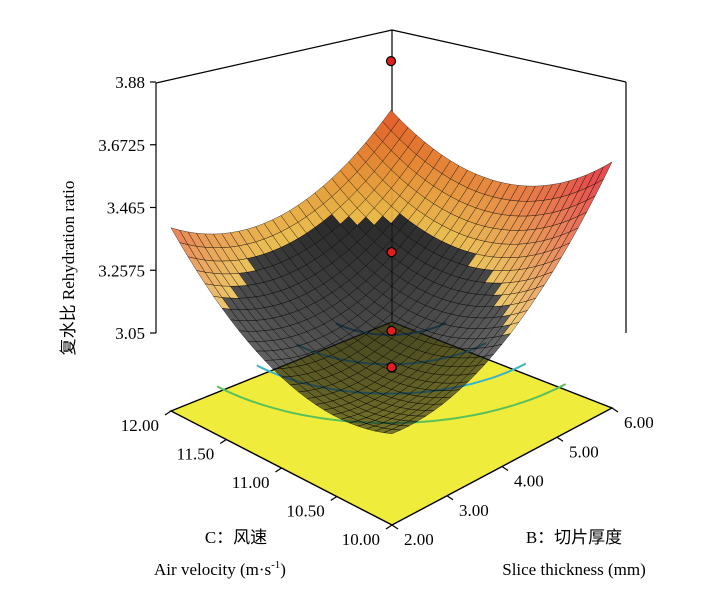 This screenshot has width=728, height=597. I want to click on y-tick-label: 10.00, so click(361, 539).